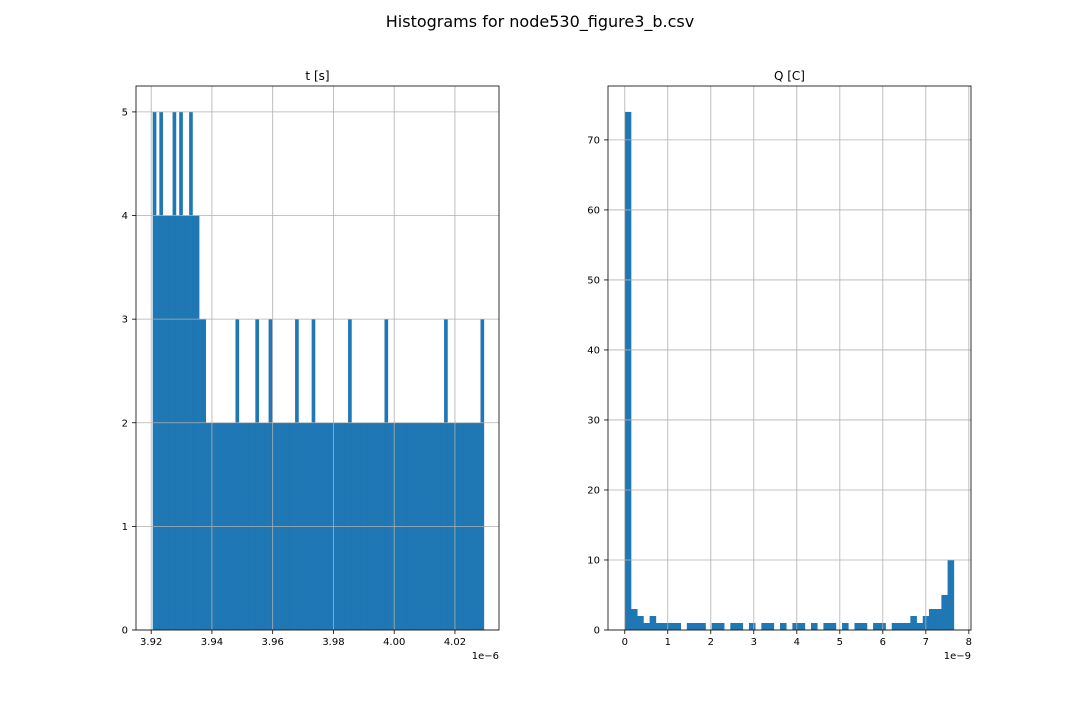 The height and width of the screenshot is (720, 1080). Describe the element at coordinates (303, 639) in the screenshot. I see `x-ticks-t: 3.92 3.94 3.96 3.98 4.00 4.02` at that location.